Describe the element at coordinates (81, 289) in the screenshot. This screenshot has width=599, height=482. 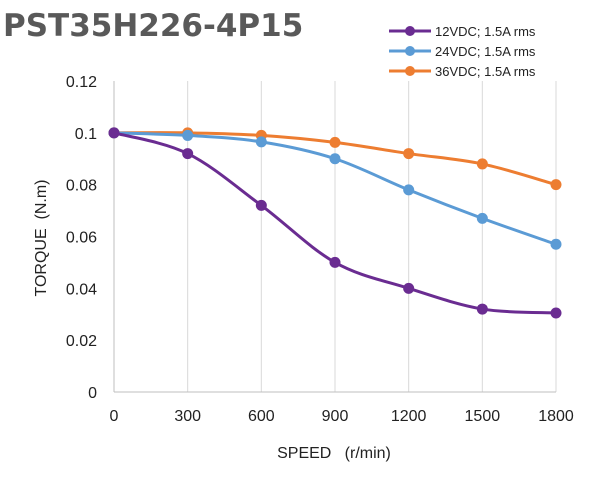
I see `y-tick-label: 0.04` at that location.